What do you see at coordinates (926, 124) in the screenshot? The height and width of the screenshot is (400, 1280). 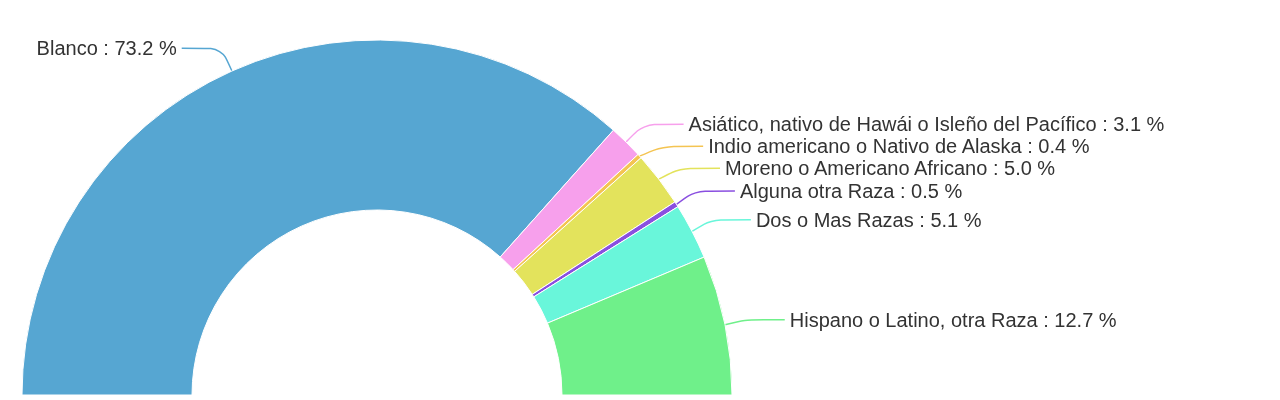 I see `slice-label: Asiático, nativo de Hawái o Isleño del Pacífico : 3.1 %` at bounding box center [926, 124].